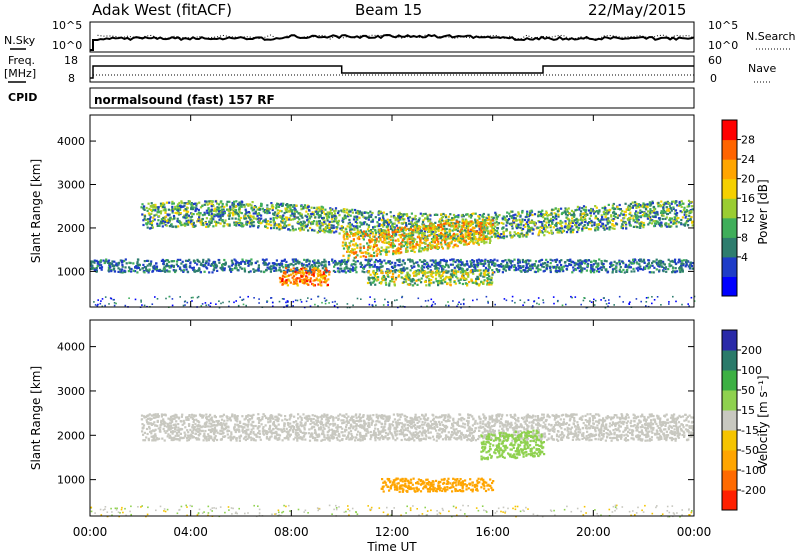  Describe the element at coordinates (184, 100) in the screenshot. I see `cpid-value: normalsound (fast) 157 RF` at that location.